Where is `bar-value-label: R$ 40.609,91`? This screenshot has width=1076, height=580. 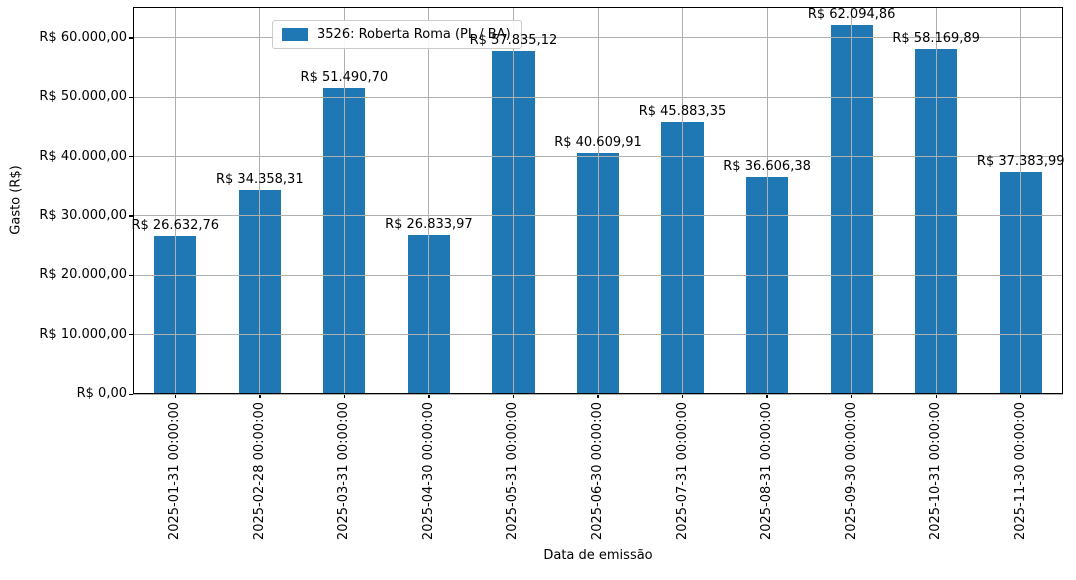 bar-value-label: R$ 40.609,91 is located at coordinates (598, 142).